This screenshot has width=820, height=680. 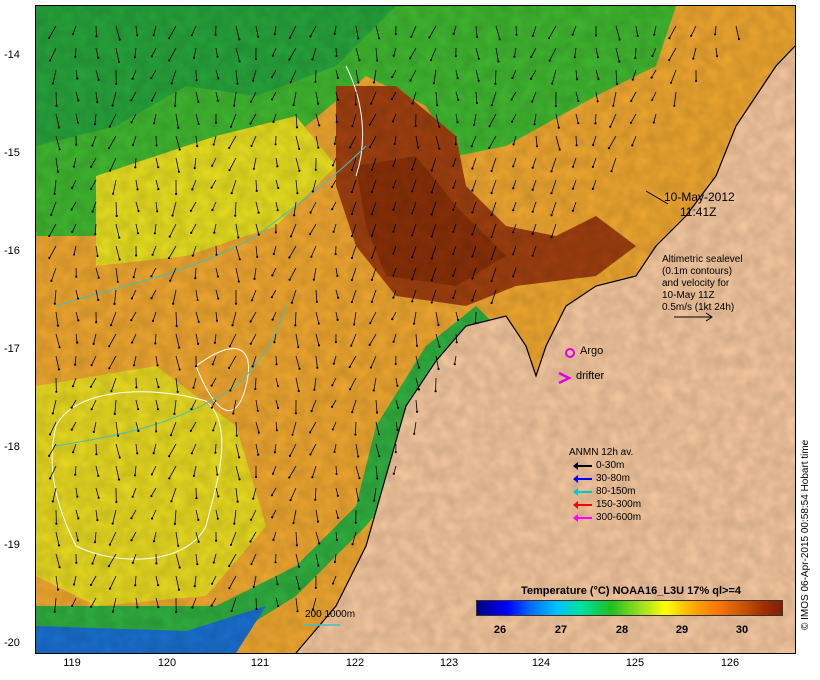 I want to click on x-tick: 120, so click(x=167, y=663).